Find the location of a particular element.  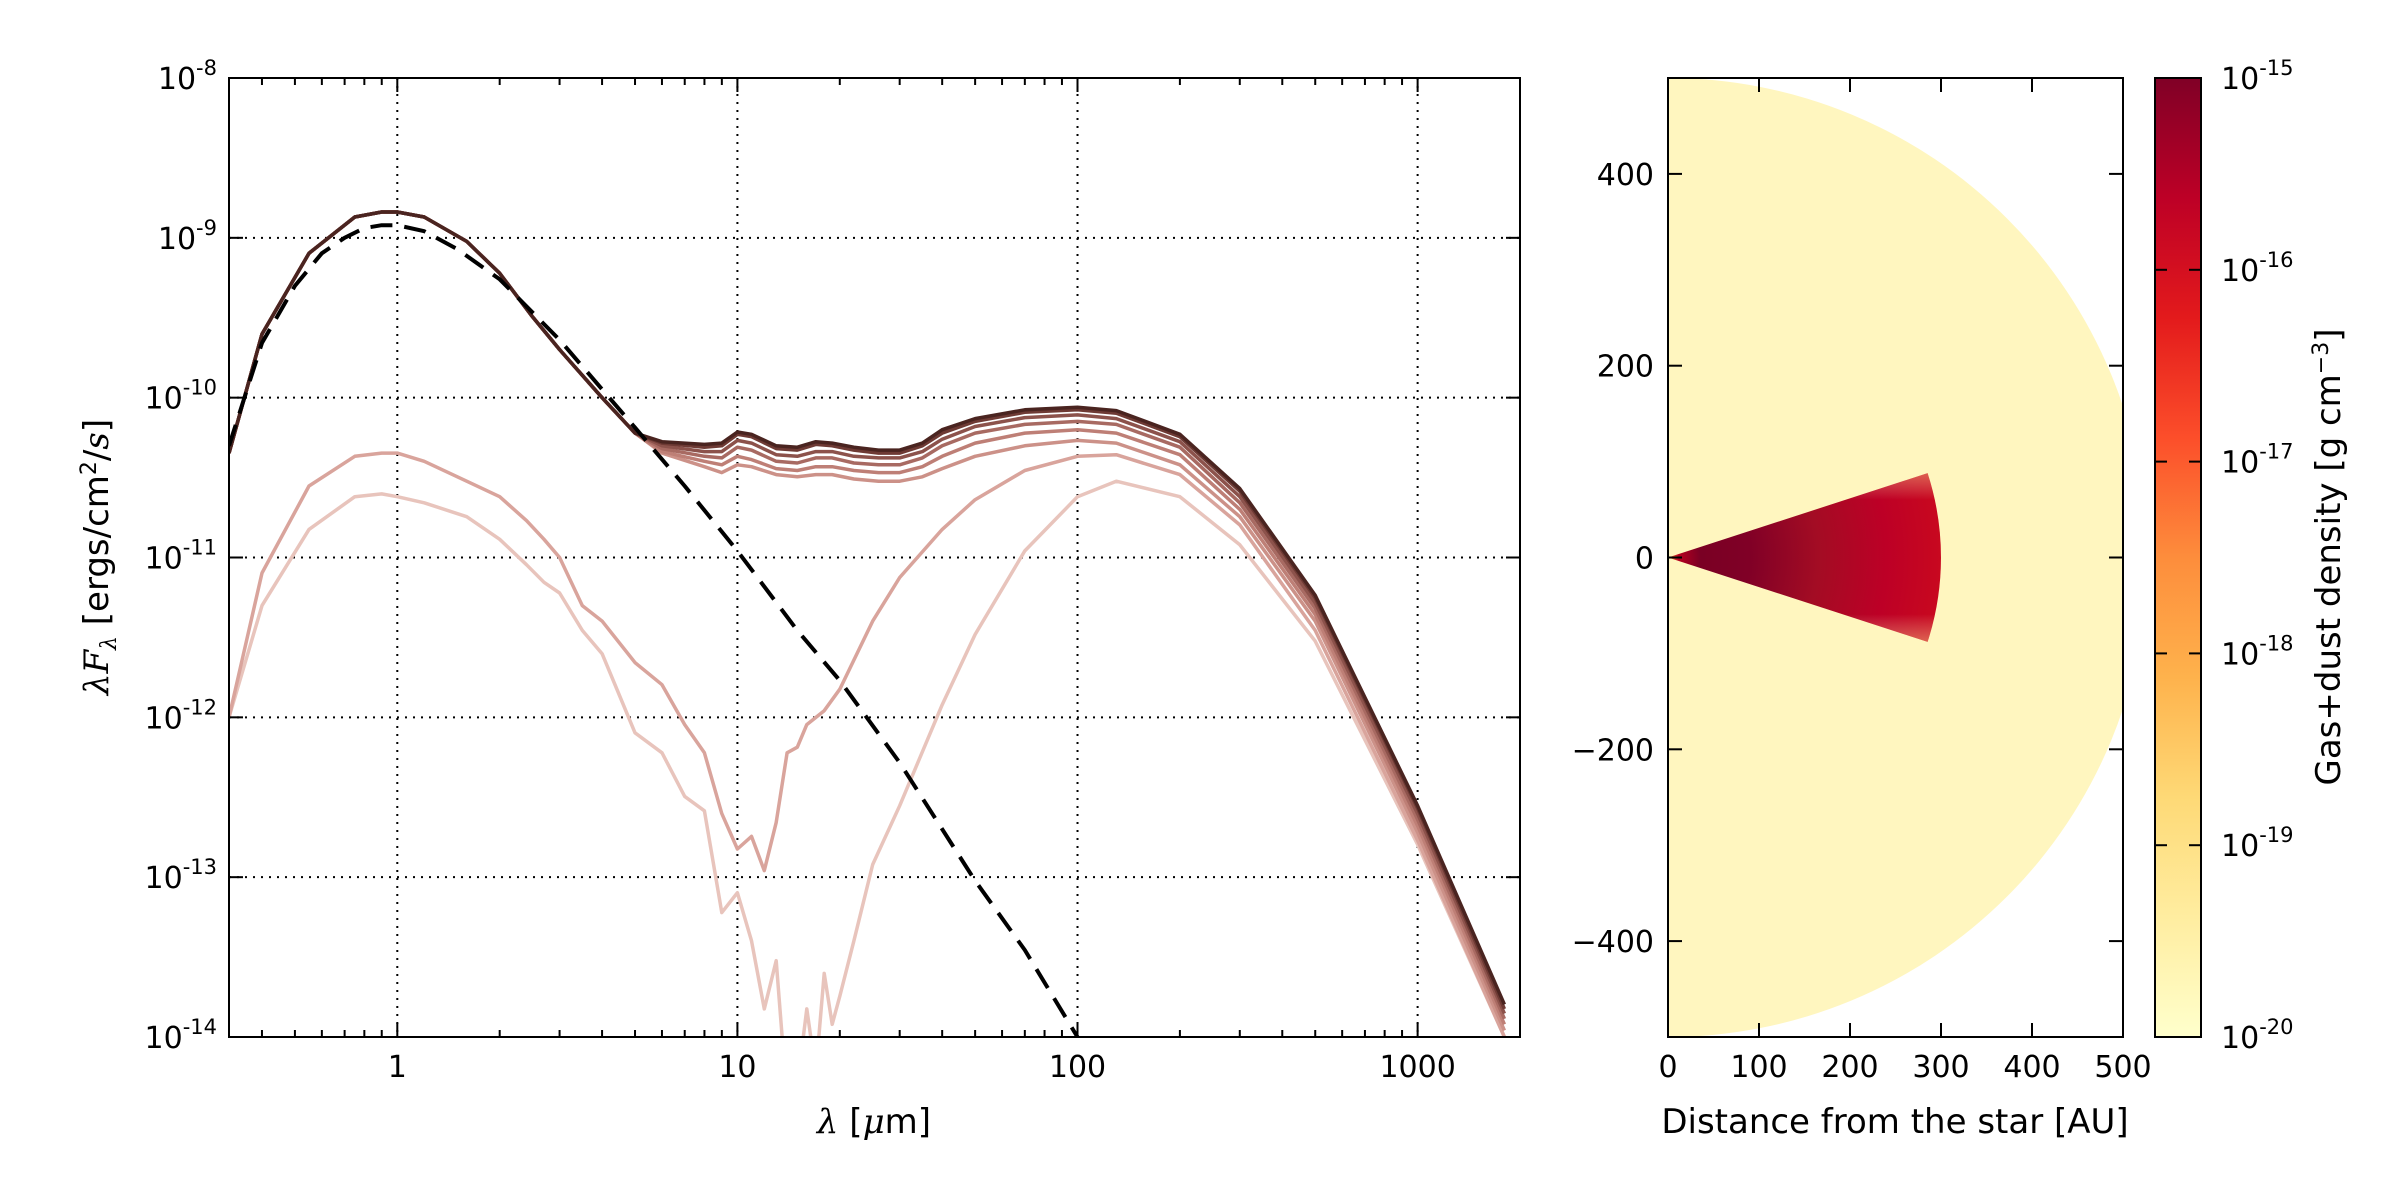

map-x-tick-label: 200 is located at coordinates (1849, 1067).